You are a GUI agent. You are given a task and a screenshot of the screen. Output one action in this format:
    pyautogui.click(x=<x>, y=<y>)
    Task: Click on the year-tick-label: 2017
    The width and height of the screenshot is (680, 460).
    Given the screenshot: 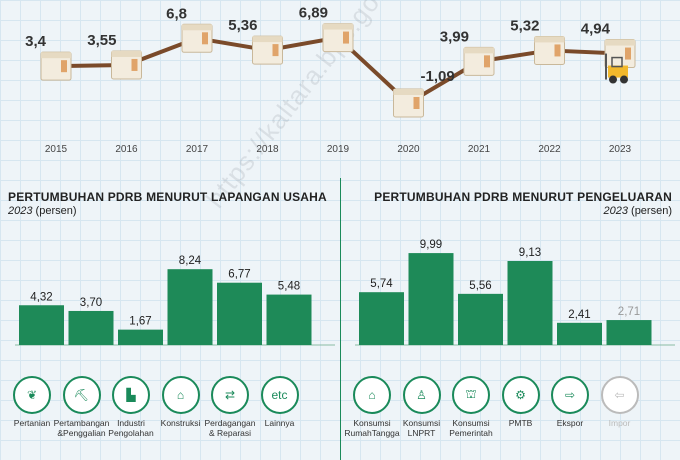 What is the action you would take?
    pyautogui.click(x=197, y=149)
    